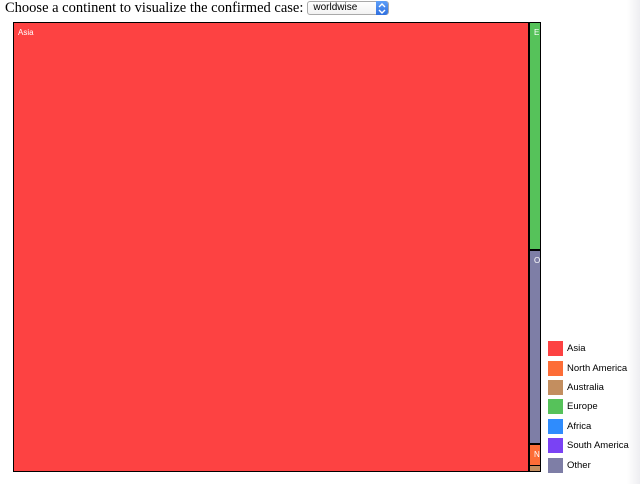  I want to click on legend-label: Asia, so click(576, 349).